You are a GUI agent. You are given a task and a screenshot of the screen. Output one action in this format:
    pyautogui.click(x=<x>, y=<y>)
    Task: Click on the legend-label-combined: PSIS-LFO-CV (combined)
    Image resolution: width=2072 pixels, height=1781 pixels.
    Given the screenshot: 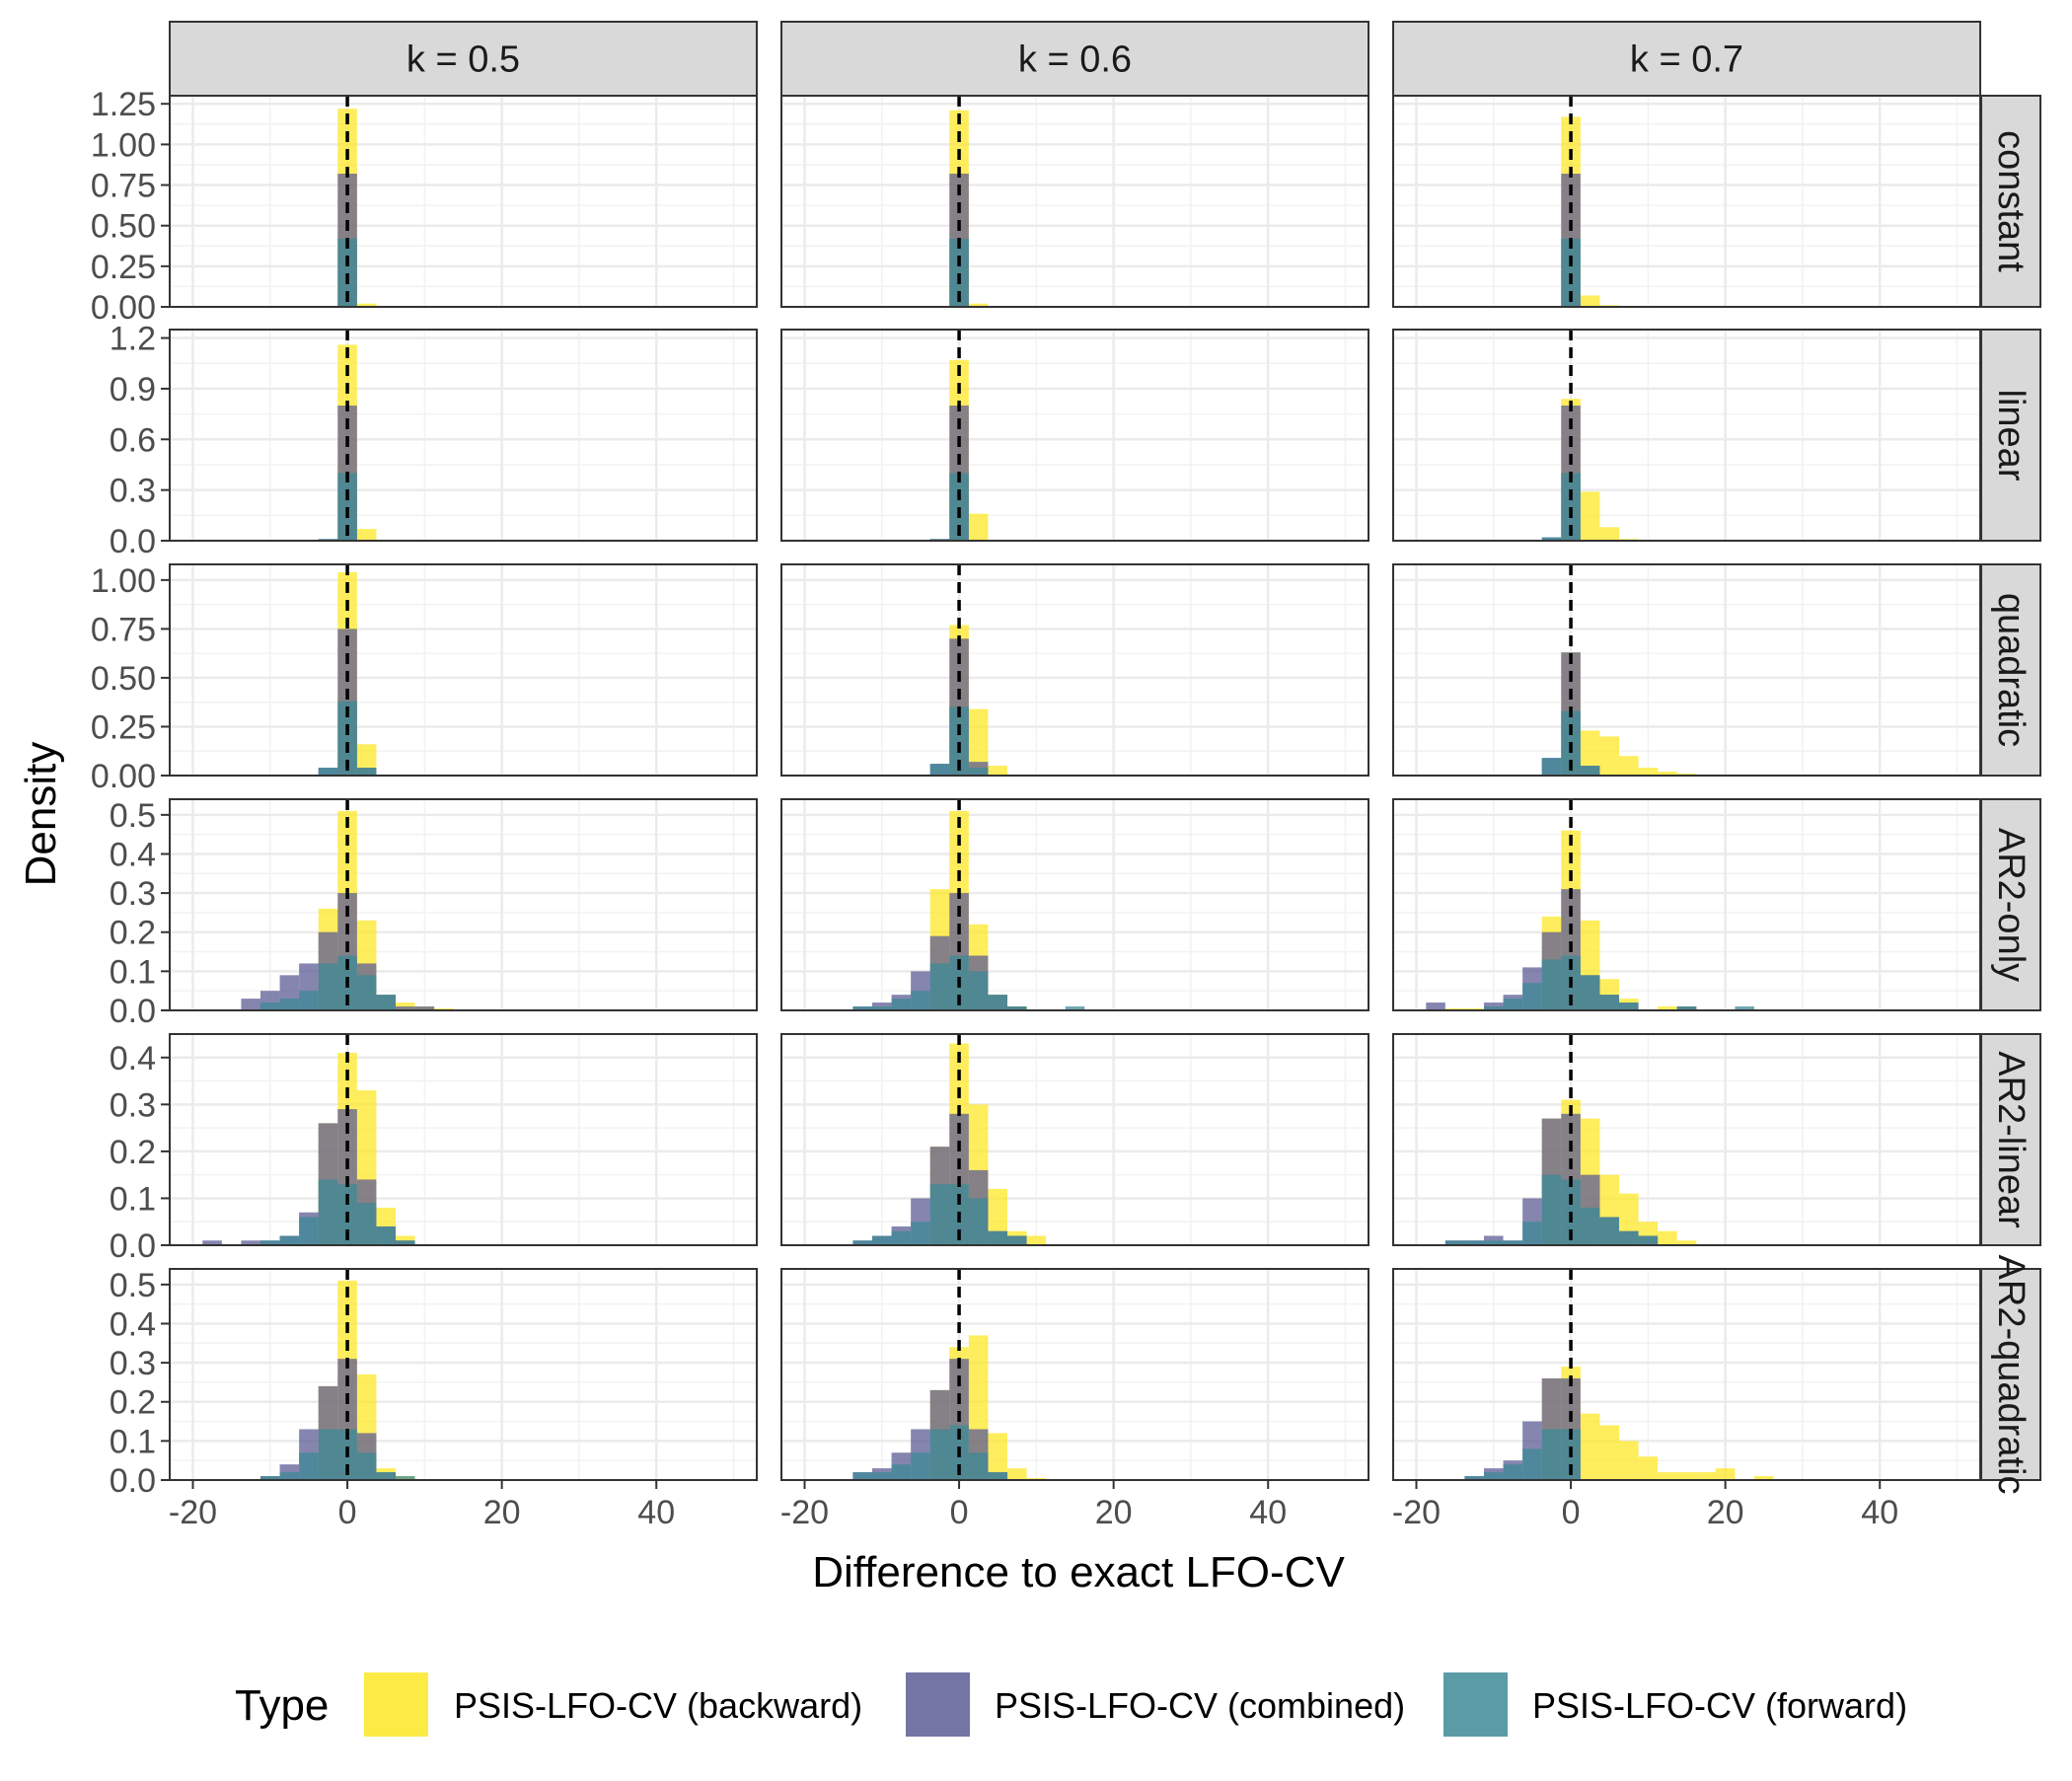 What is the action you would take?
    pyautogui.click(x=1200, y=1706)
    